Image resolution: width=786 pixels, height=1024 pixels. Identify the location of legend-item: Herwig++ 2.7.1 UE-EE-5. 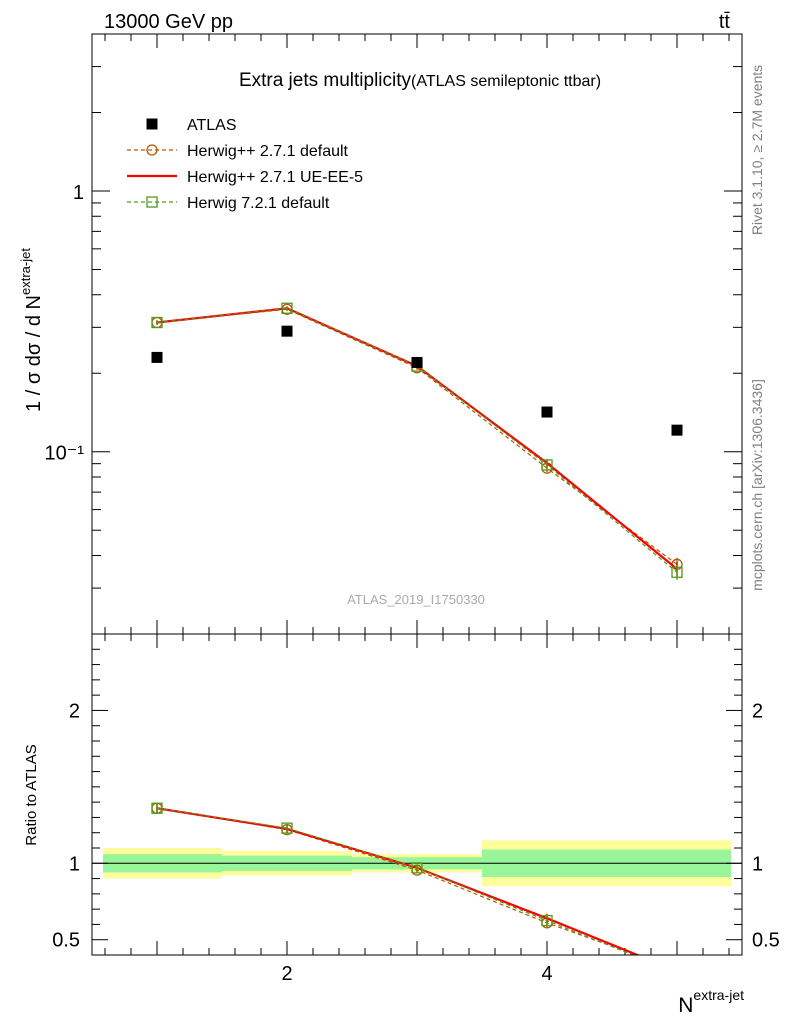
(245, 177).